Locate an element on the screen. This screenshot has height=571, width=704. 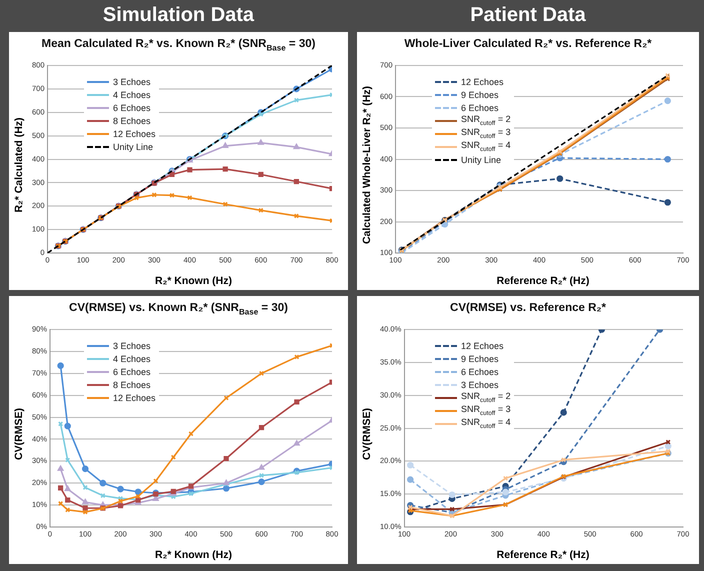
y-axis-title: Calculated Whole-Liver R₂* (Hz) is located at coordinates (367, 165).